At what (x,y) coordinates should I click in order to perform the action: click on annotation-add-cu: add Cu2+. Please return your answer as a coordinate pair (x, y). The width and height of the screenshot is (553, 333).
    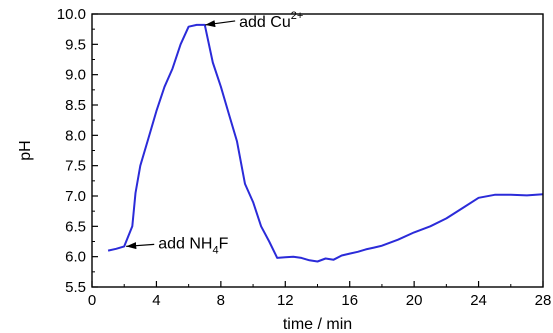
    Looking at the image, I should click on (271, 20).